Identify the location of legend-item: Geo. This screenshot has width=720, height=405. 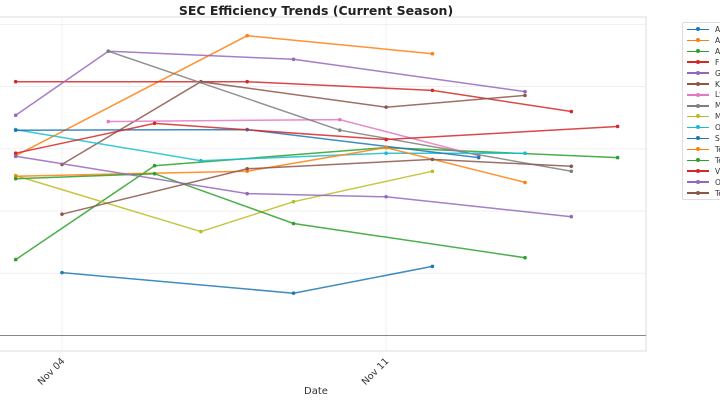
(703, 73).